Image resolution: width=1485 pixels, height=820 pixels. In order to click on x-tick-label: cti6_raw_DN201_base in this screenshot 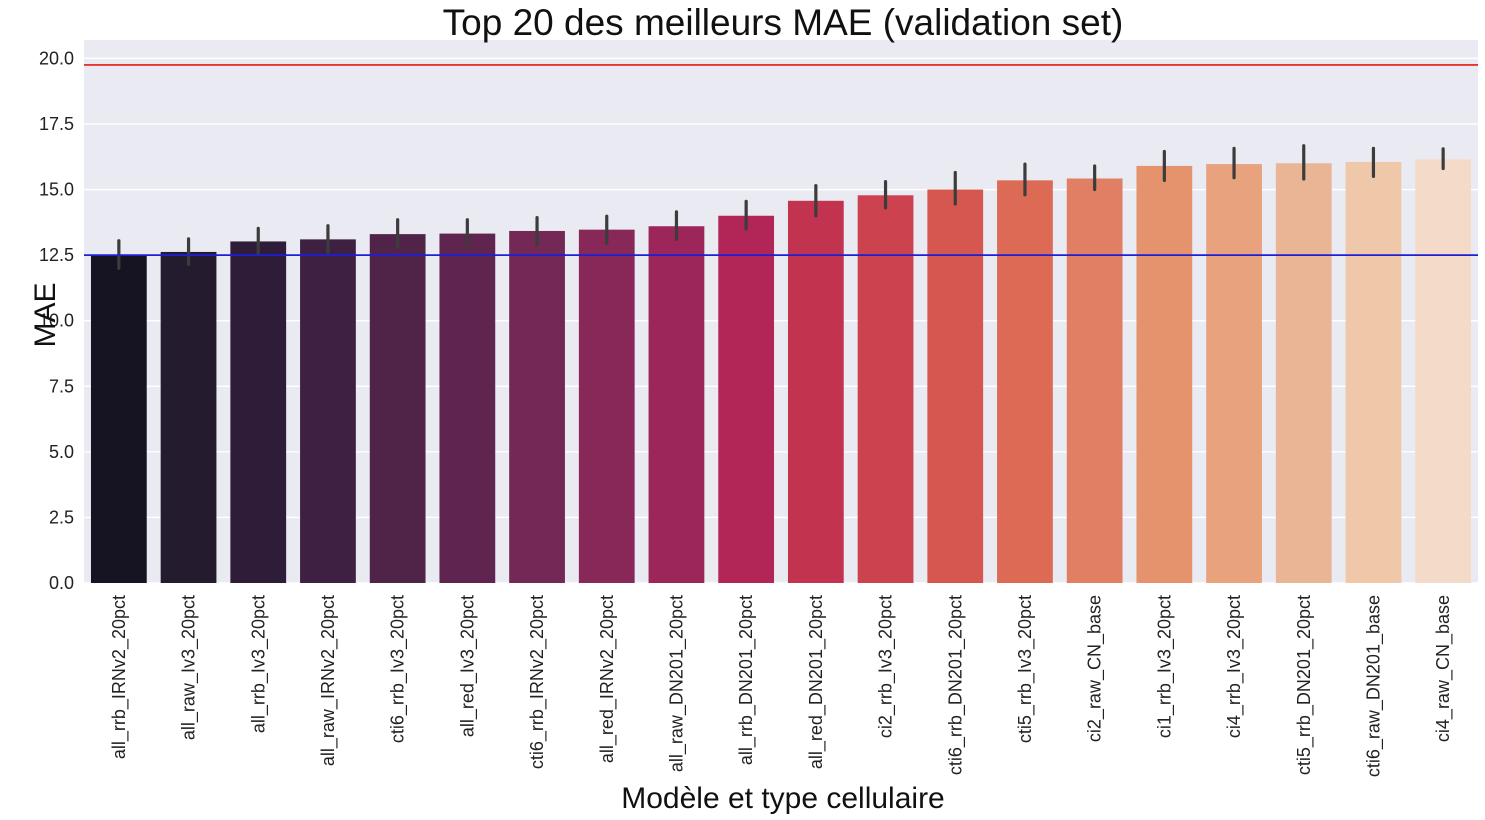, I will do `click(1373, 686)`.